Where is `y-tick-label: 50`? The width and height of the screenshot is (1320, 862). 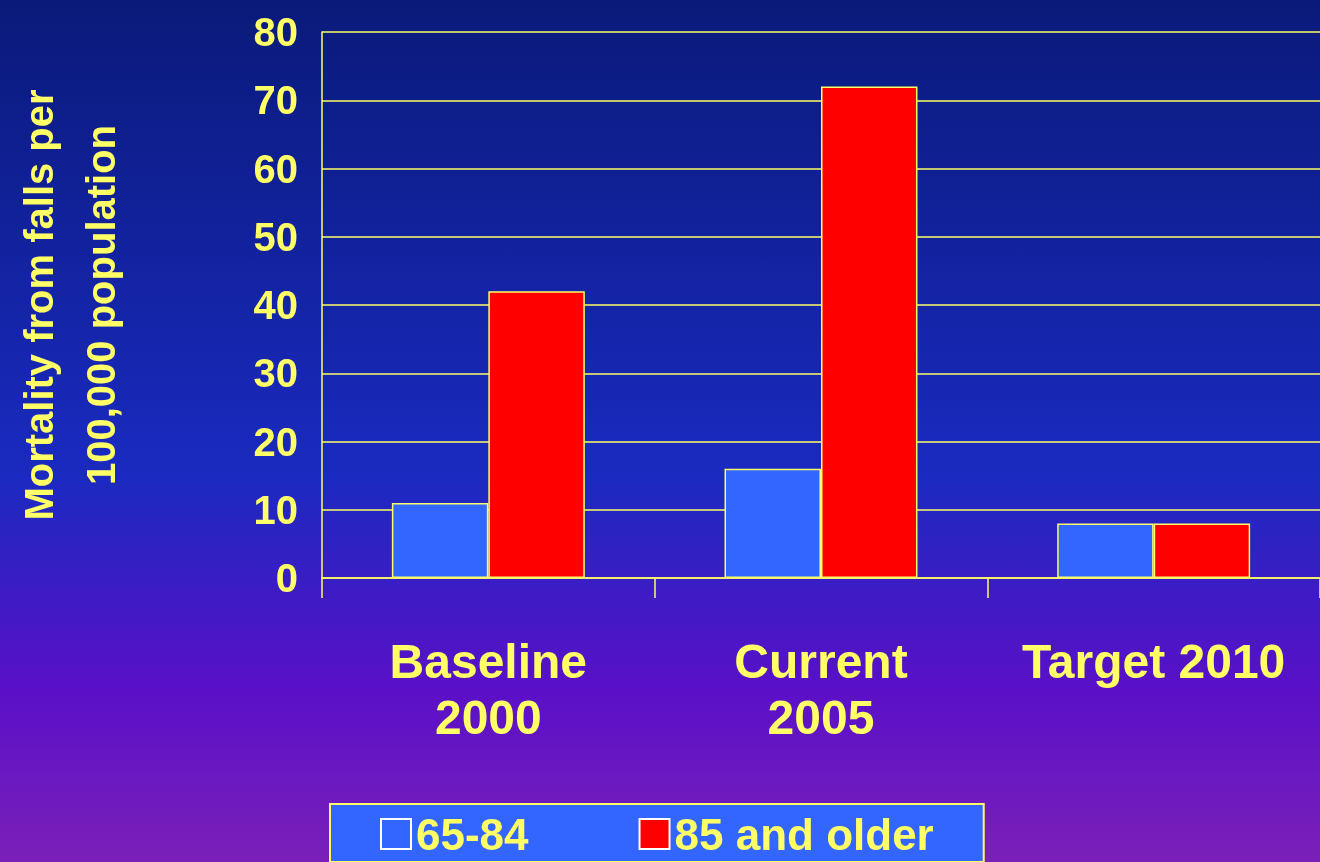
y-tick-label: 50 is located at coordinates (275, 236).